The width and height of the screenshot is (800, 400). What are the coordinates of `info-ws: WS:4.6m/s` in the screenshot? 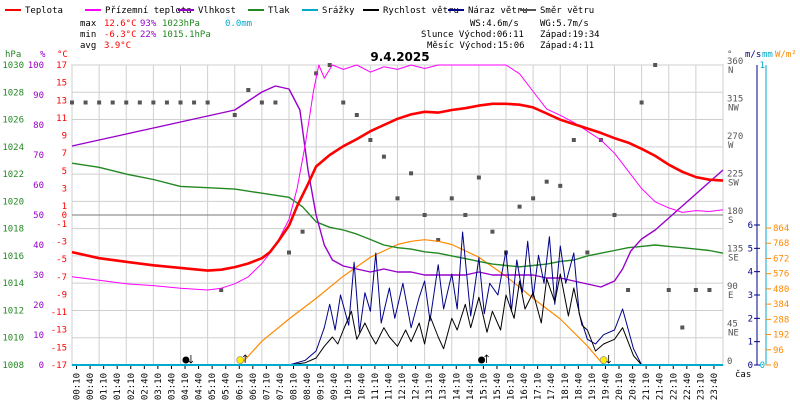 It's located at (494, 24).